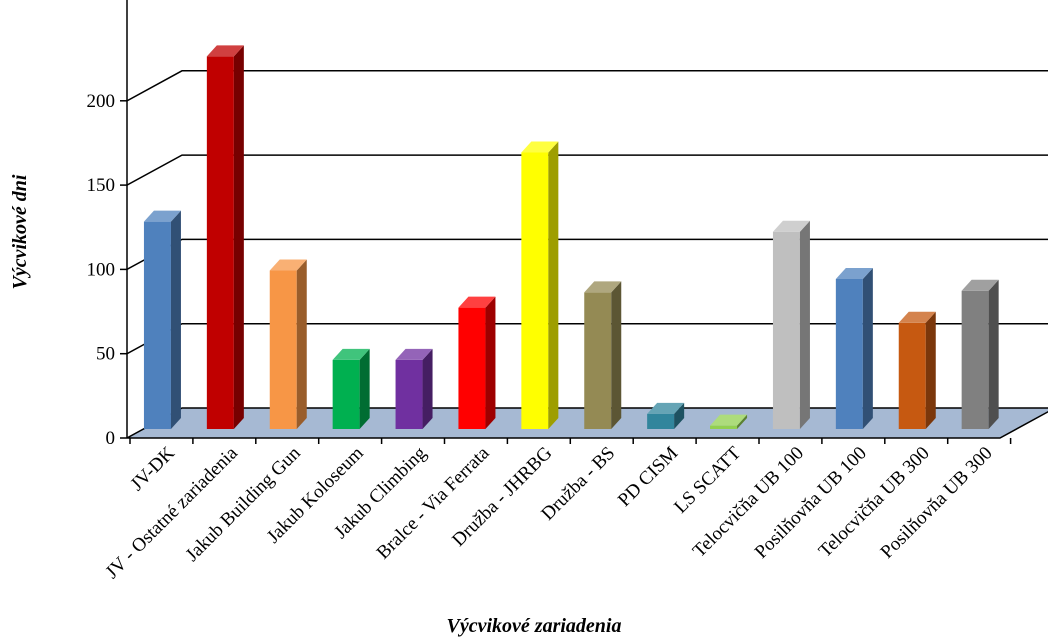 The width and height of the screenshot is (1048, 638). What do you see at coordinates (101, 185) in the screenshot?
I see `y-tick-label: 150` at bounding box center [101, 185].